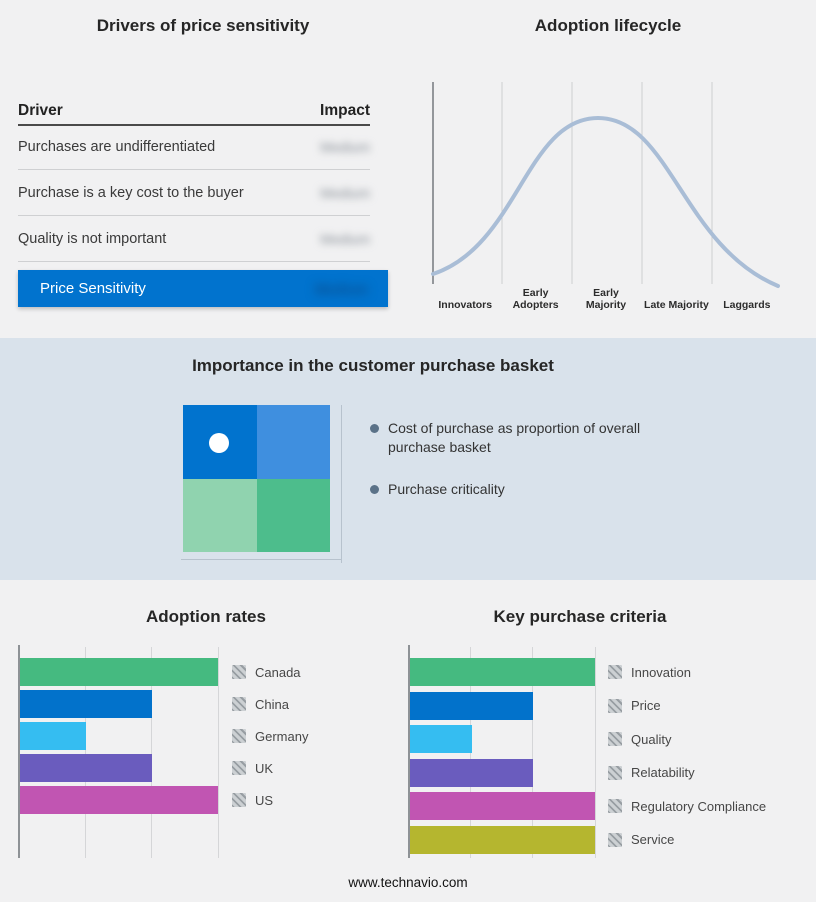  What do you see at coordinates (341, 288) in the screenshot?
I see `price-sensitivity-value-redacted: Medium` at bounding box center [341, 288].